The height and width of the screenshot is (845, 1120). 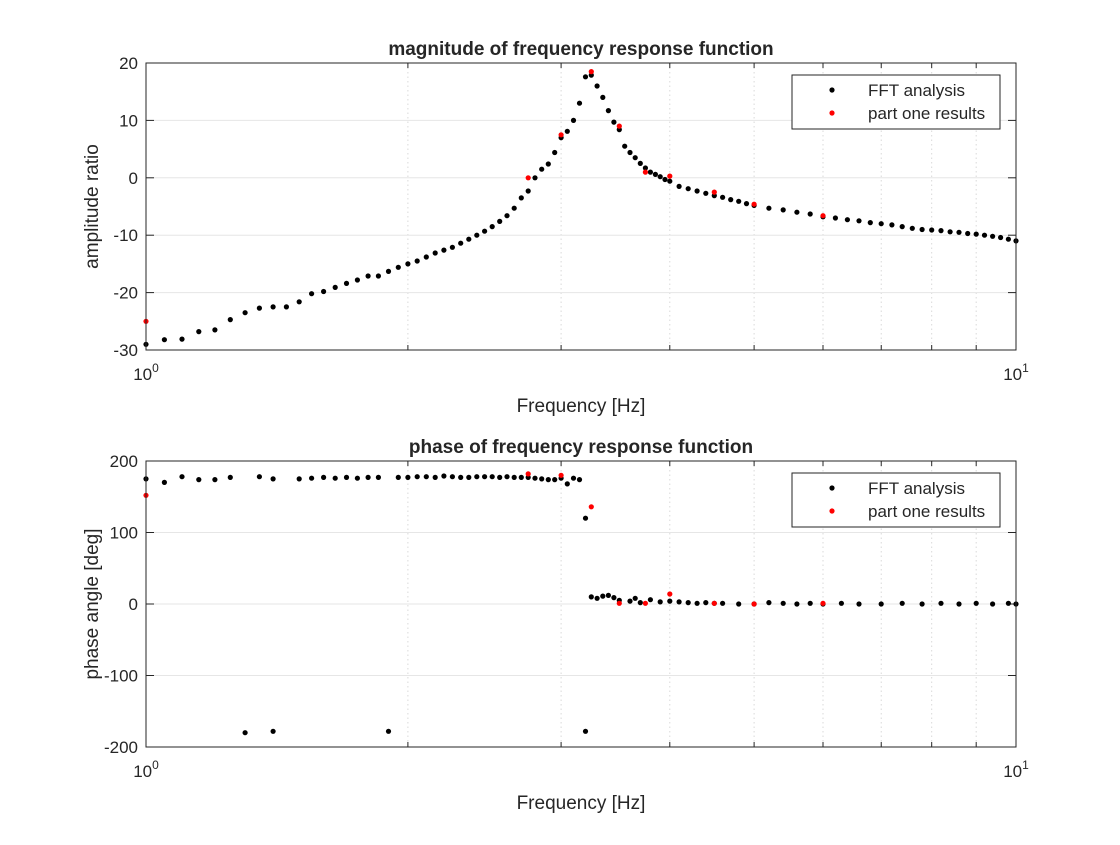 What do you see at coordinates (124, 461) in the screenshot?
I see `y-tick-label: 200` at bounding box center [124, 461].